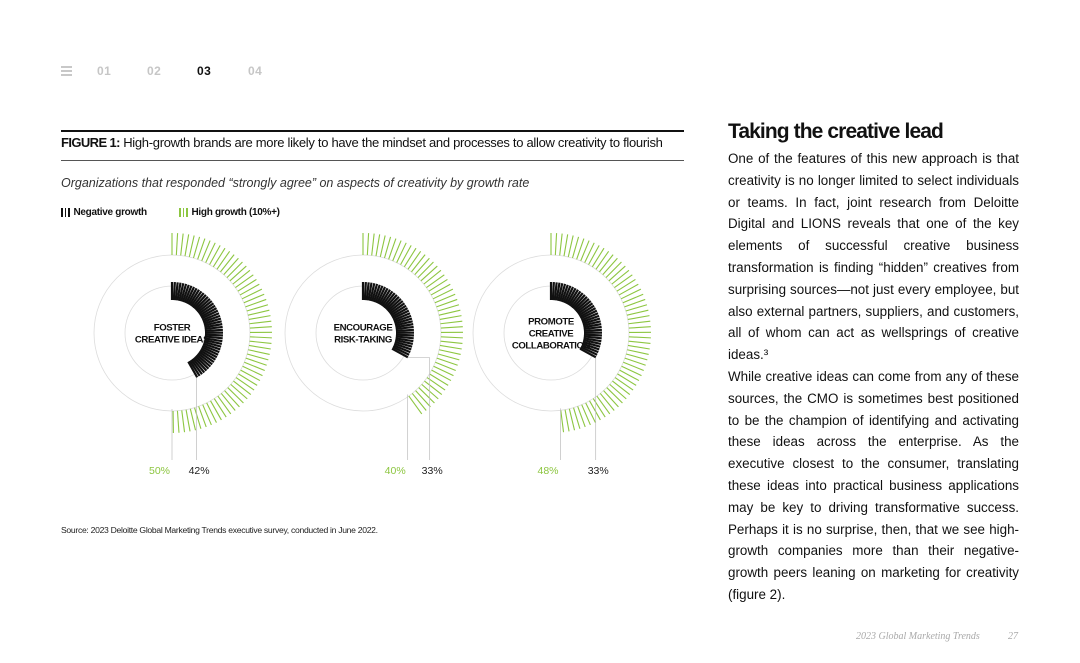 The height and width of the screenshot is (663, 1080). What do you see at coordinates (255, 71) in the screenshot?
I see `nav-page-04: 04` at bounding box center [255, 71].